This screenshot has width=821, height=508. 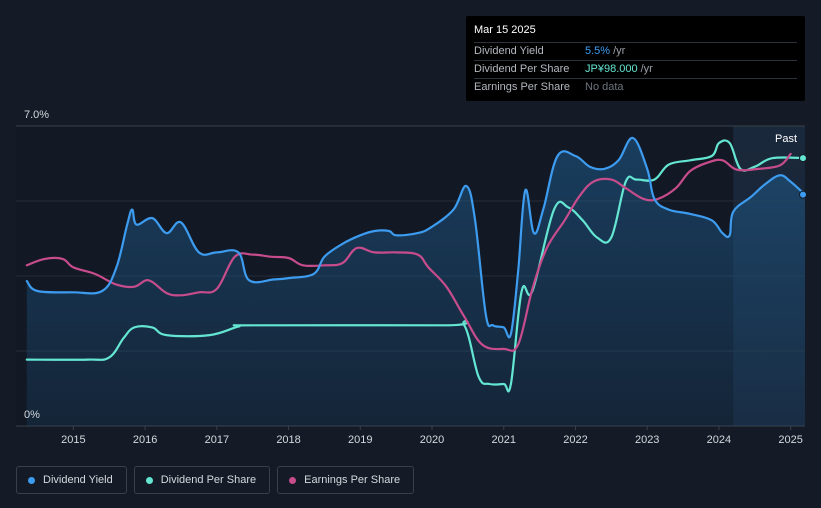 What do you see at coordinates (522, 69) in the screenshot?
I see `tooltip-label: Dividend Per Share` at bounding box center [522, 69].